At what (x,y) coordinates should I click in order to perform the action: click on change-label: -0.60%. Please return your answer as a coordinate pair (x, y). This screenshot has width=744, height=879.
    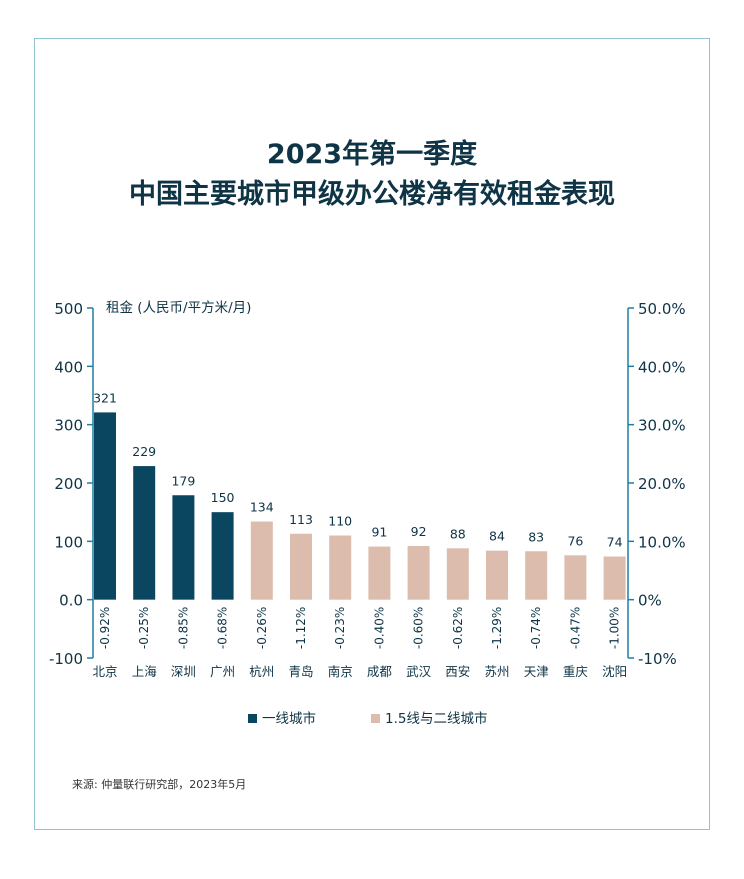
    Looking at the image, I should click on (419, 628).